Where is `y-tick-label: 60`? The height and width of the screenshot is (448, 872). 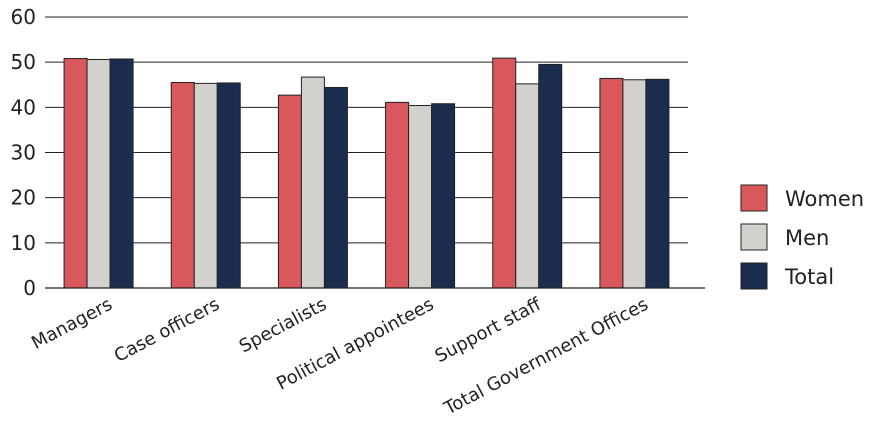 y-tick-label: 60 is located at coordinates (23, 17).